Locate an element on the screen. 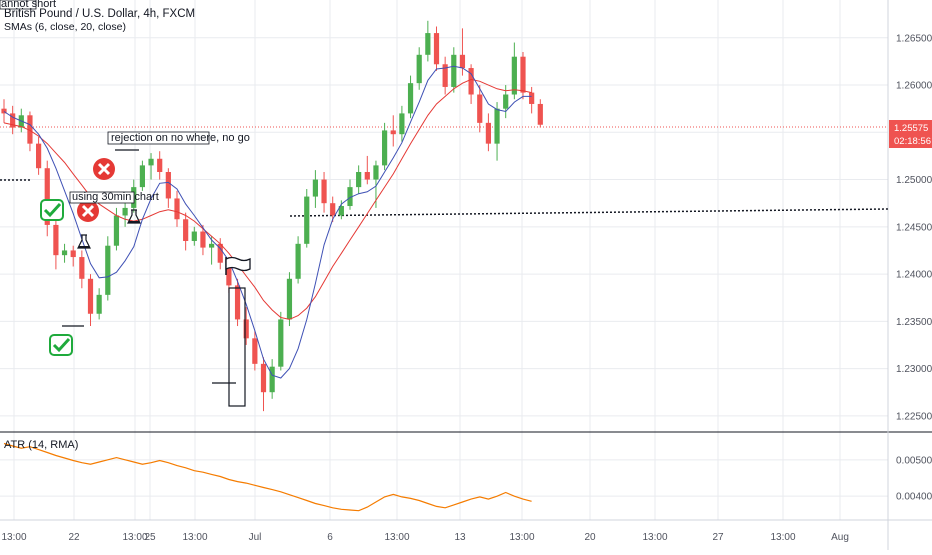  last-price-tag: 1.25575 02:18:56 is located at coordinates (910, 134).